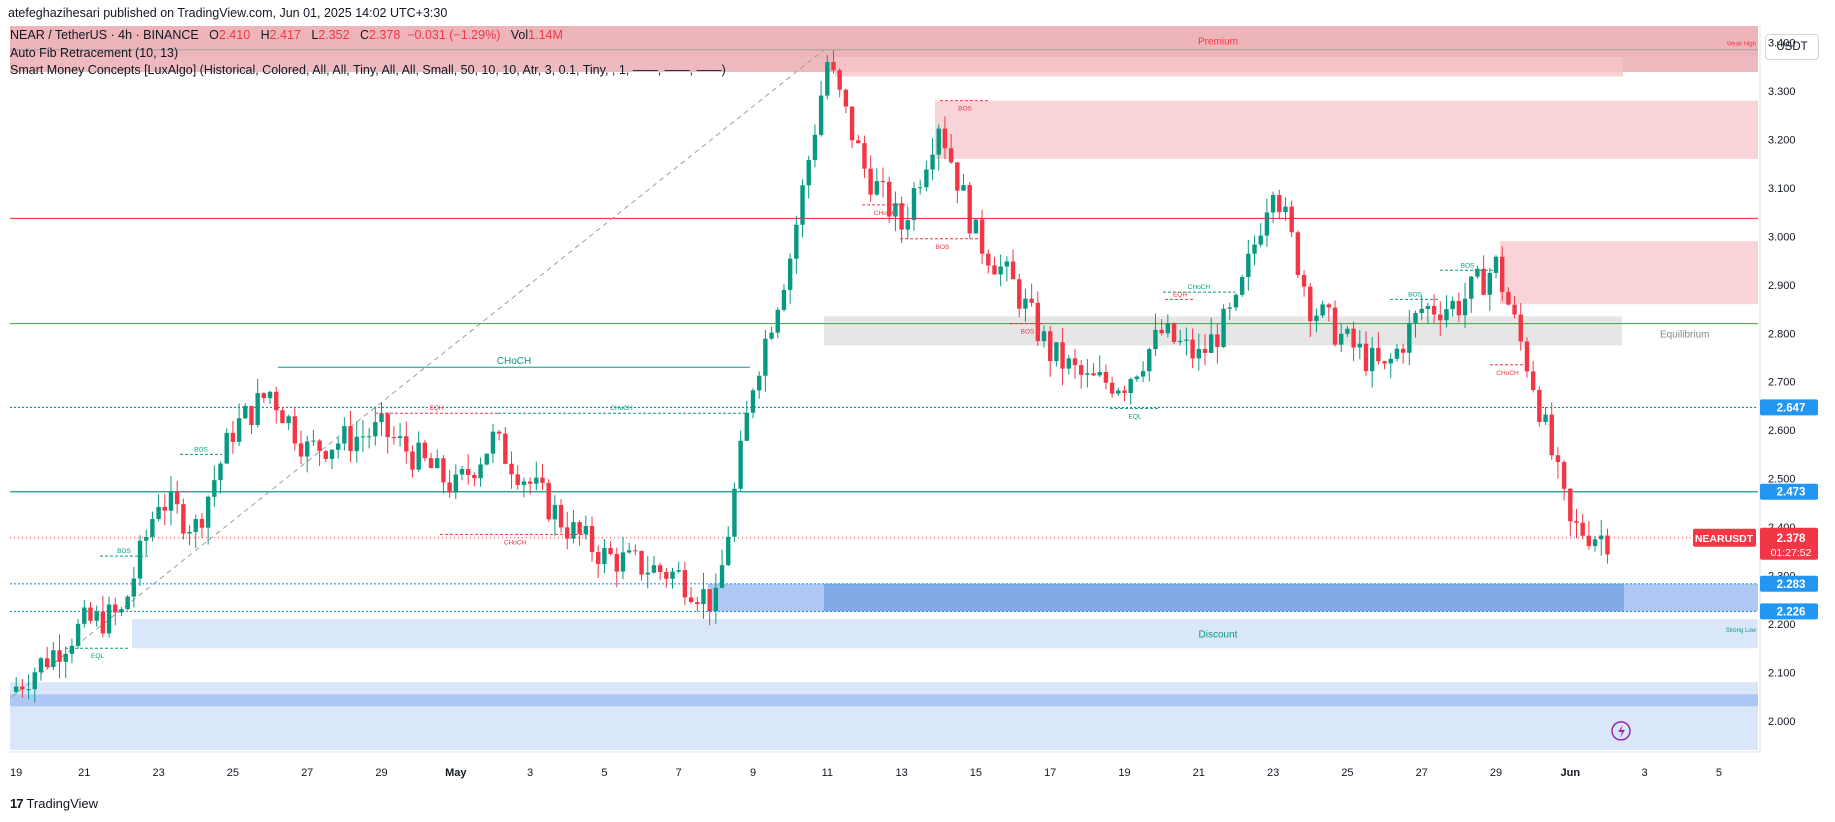  What do you see at coordinates (1684, 334) in the screenshot?
I see `equilibrium-label: Equilibrium` at bounding box center [1684, 334].